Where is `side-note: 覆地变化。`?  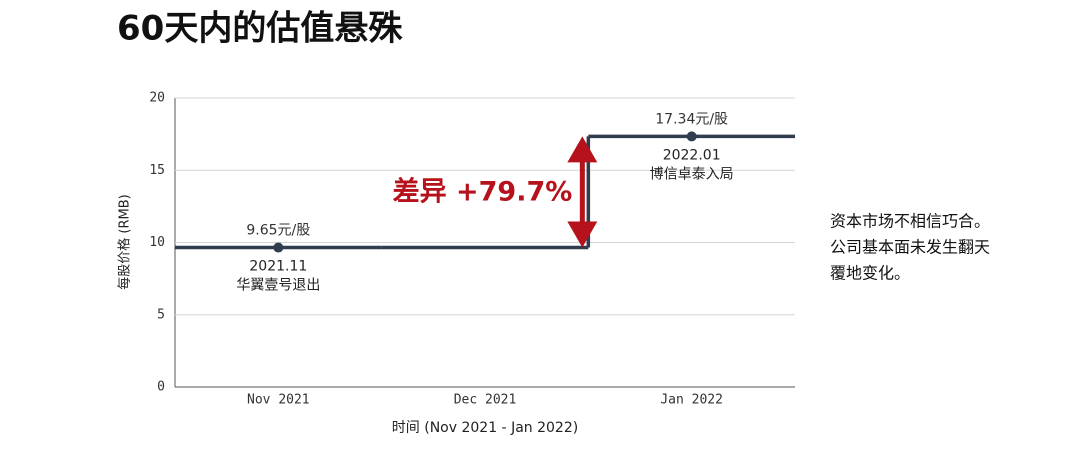
side-note: 覆地变化。 is located at coordinates (870, 273).